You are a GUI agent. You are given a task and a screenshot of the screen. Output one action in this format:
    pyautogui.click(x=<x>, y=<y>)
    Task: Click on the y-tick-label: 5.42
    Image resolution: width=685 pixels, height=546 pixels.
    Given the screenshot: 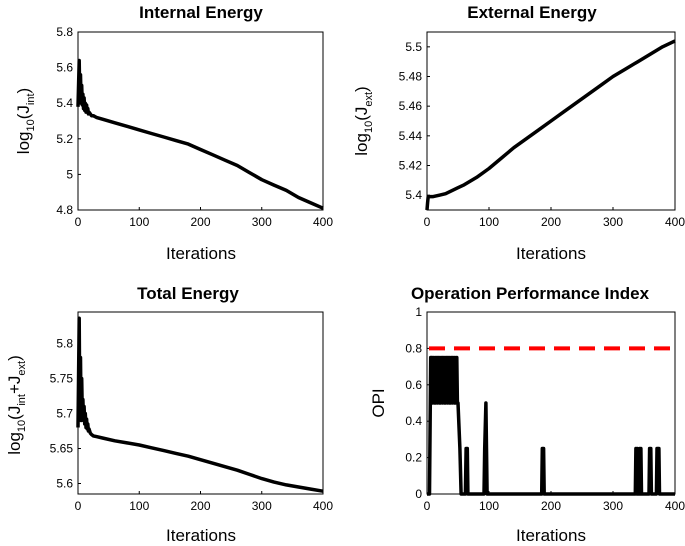 What is the action you would take?
    pyautogui.click(x=411, y=166)
    